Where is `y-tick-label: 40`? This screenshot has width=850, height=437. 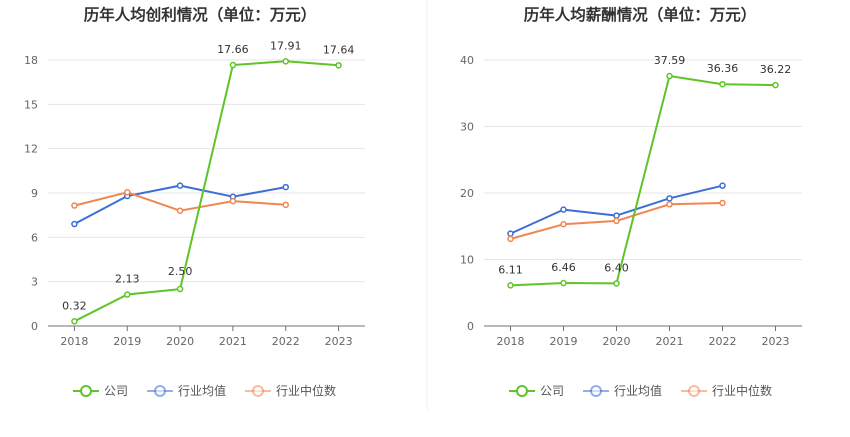 y-tick-label: 40 is located at coordinates (467, 60).